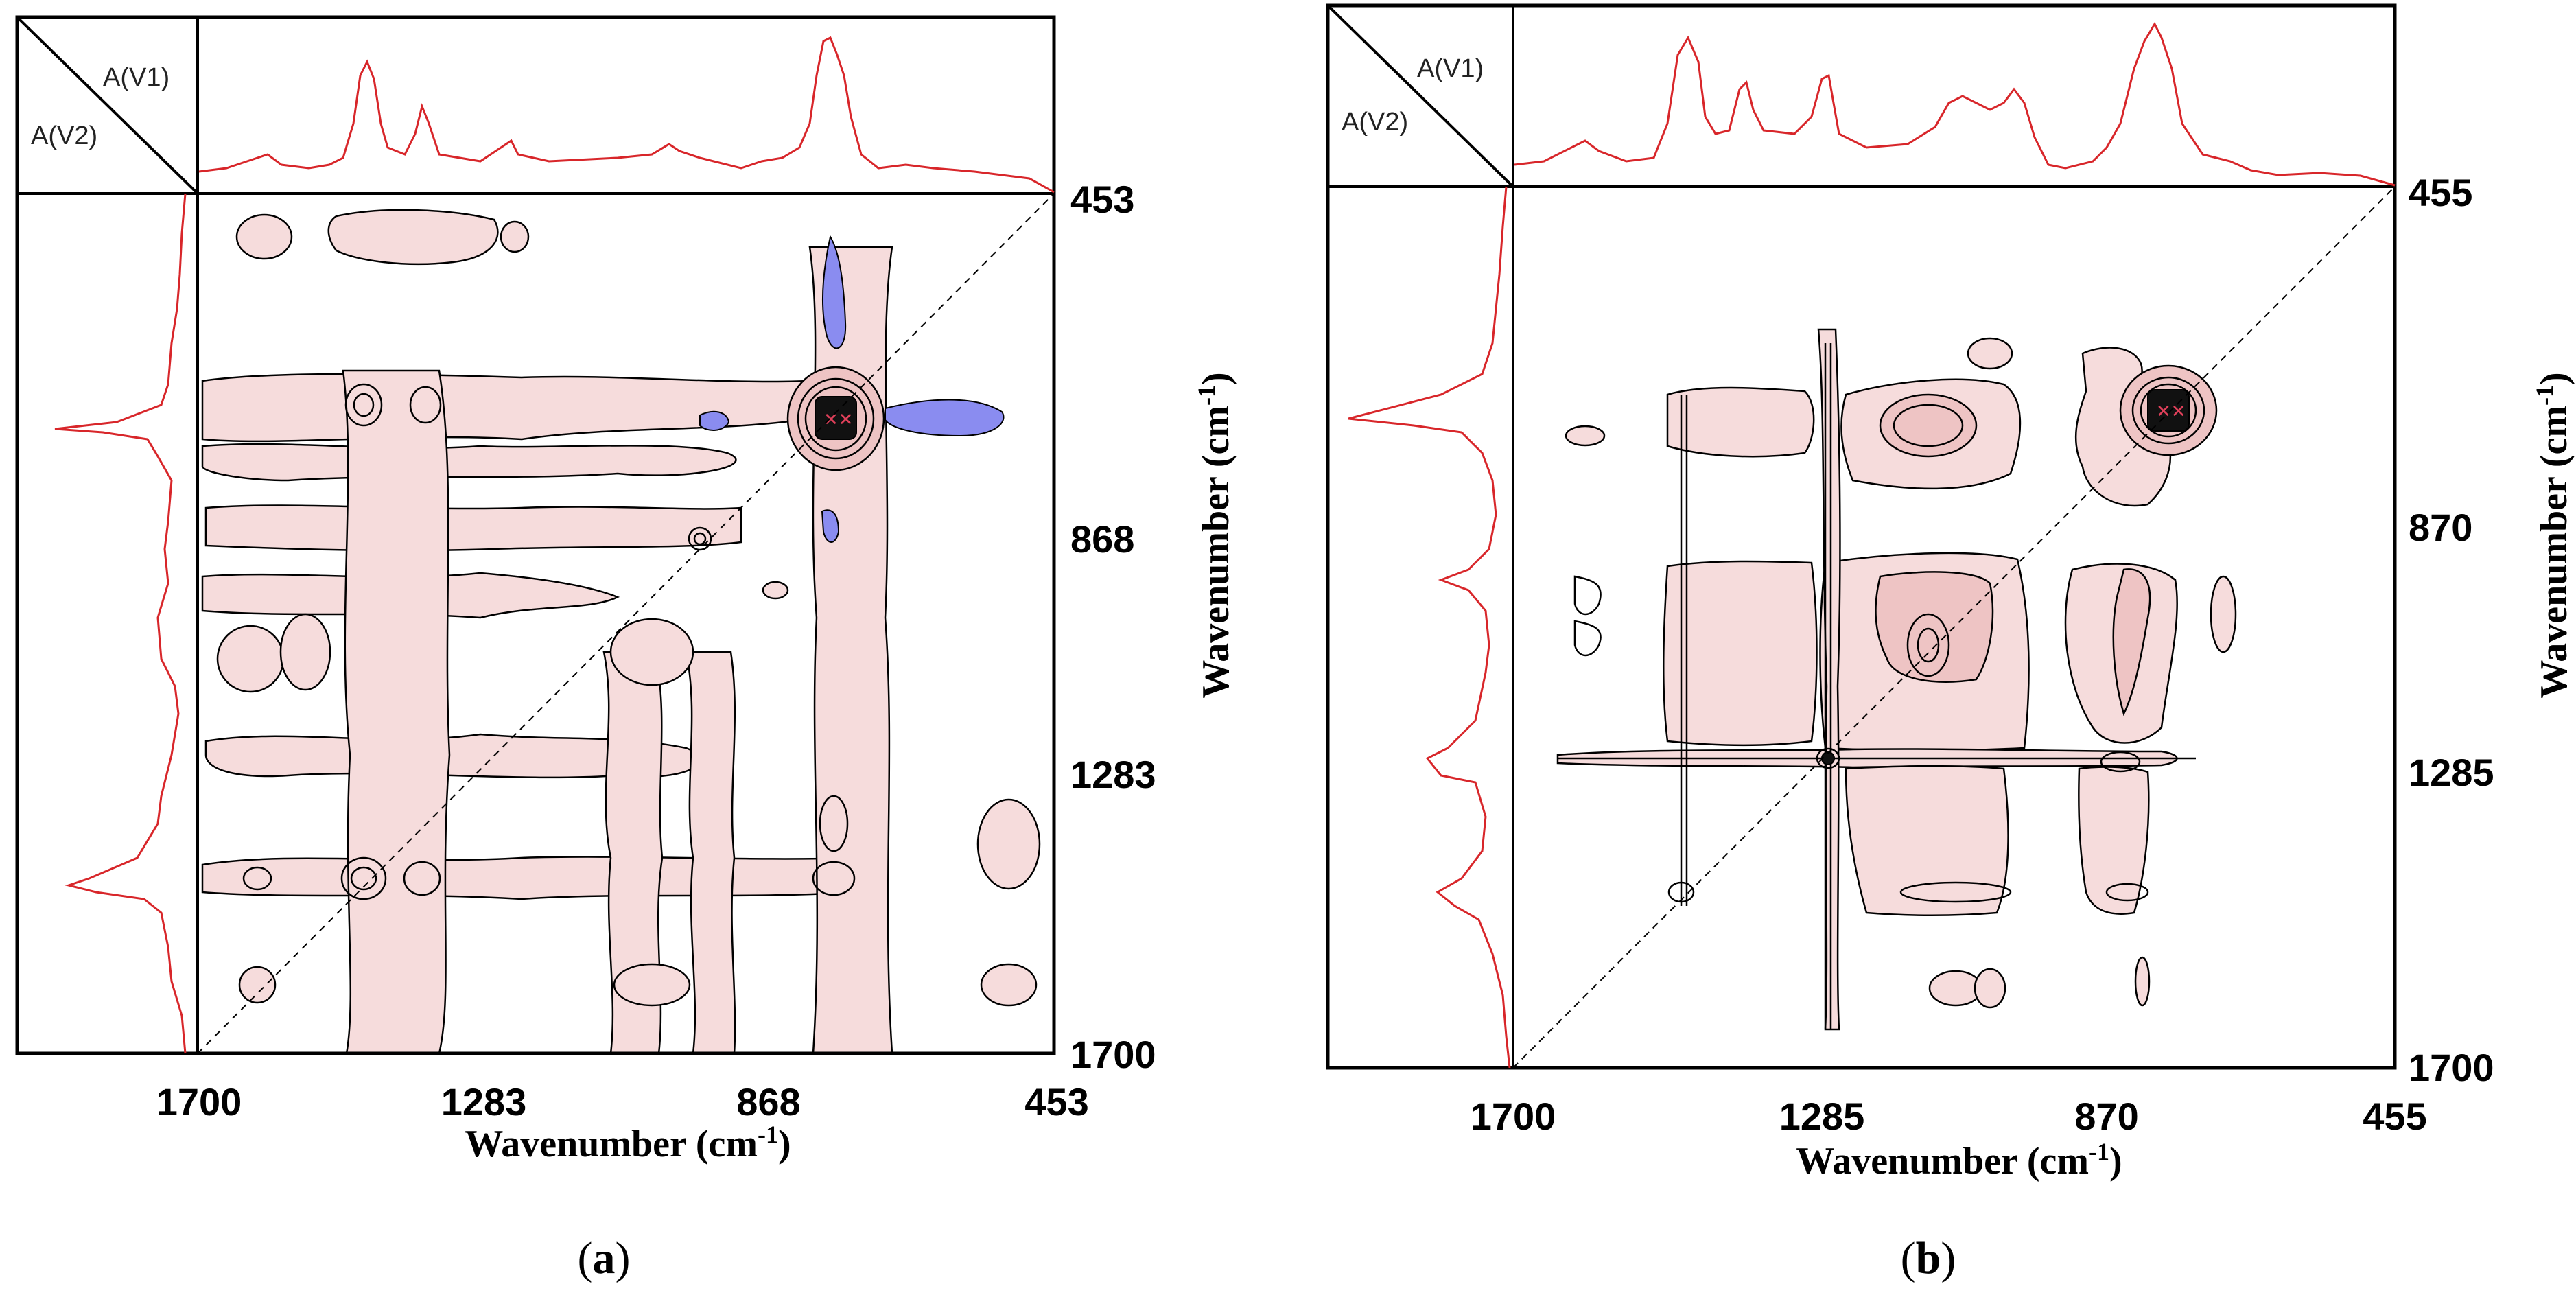 The height and width of the screenshot is (1295, 2576). What do you see at coordinates (484, 1101) in the screenshot?
I see `x-tick-label: 1283` at bounding box center [484, 1101].